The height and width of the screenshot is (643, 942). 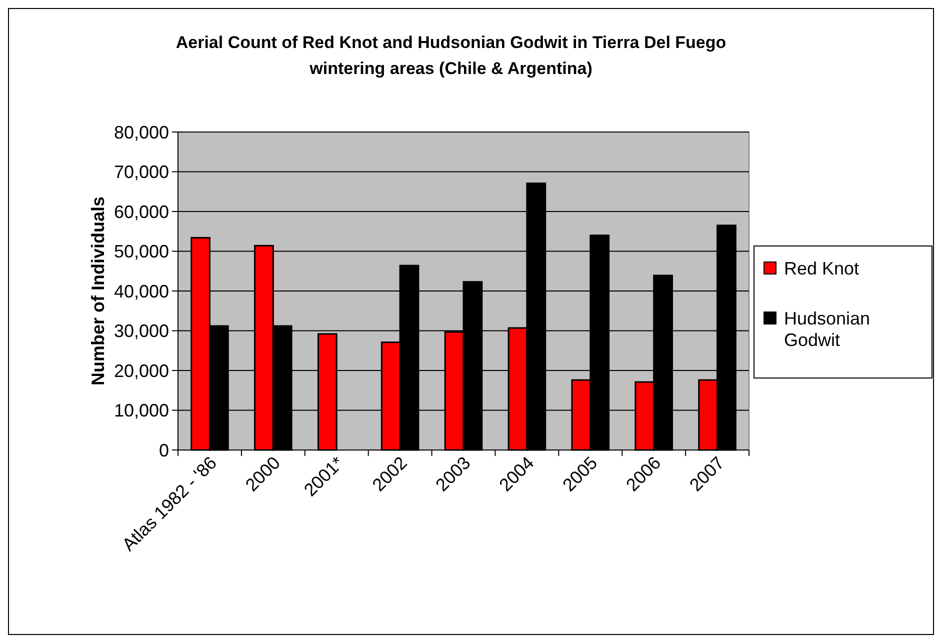 I want to click on y-tick-label: 30,000, so click(x=141, y=331).